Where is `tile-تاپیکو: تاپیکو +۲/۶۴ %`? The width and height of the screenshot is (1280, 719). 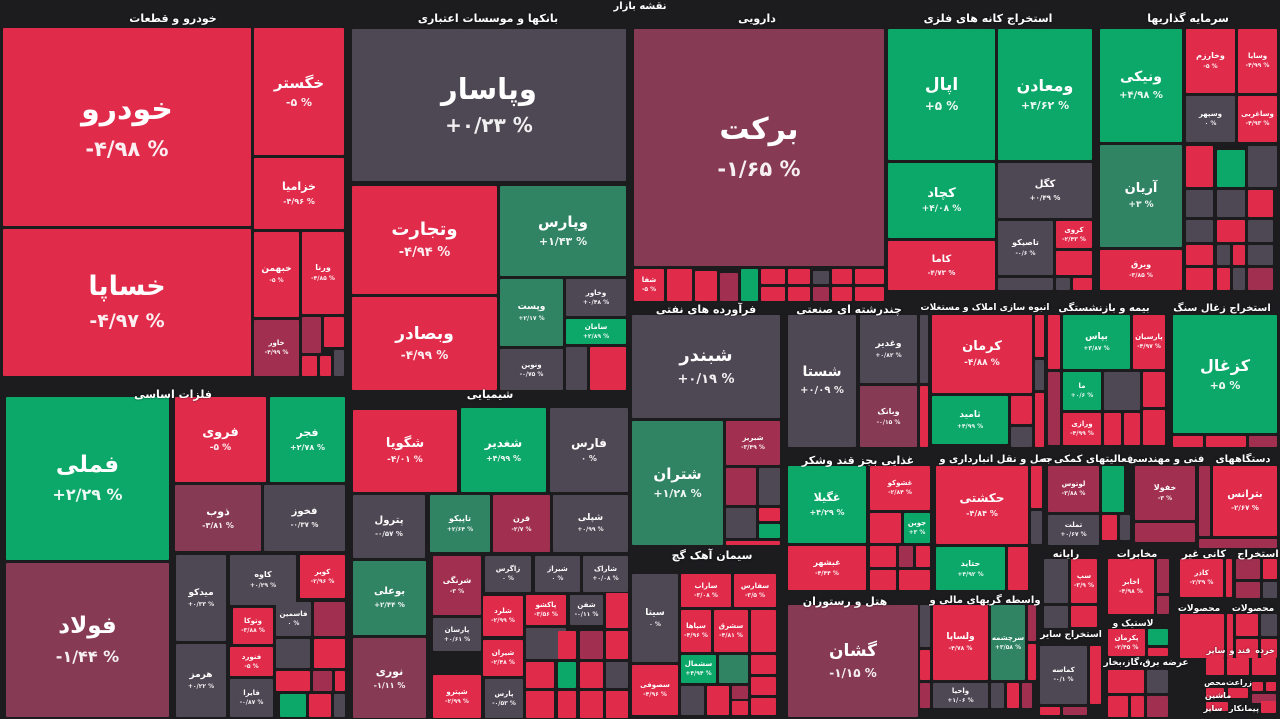
tile-تاپیکو: تاپیکو +۲/۶۴ % is located at coordinates (460, 523).